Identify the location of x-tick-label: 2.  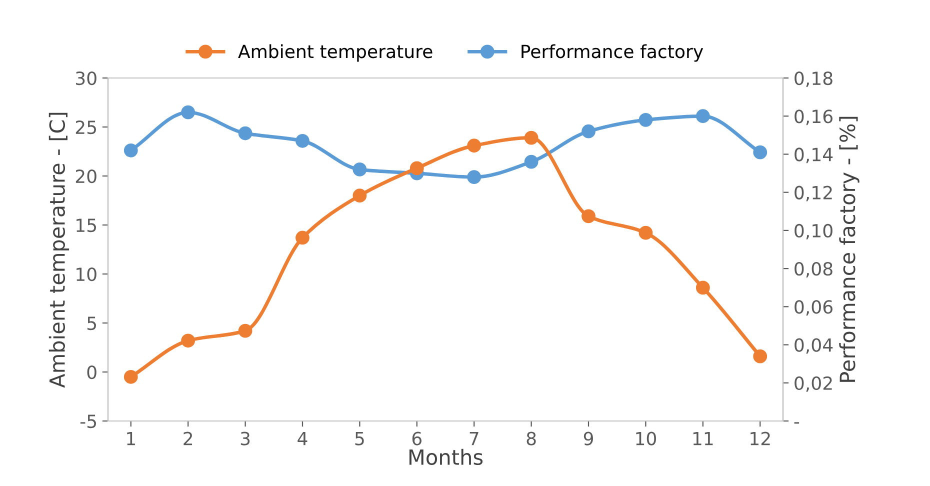
(188, 439).